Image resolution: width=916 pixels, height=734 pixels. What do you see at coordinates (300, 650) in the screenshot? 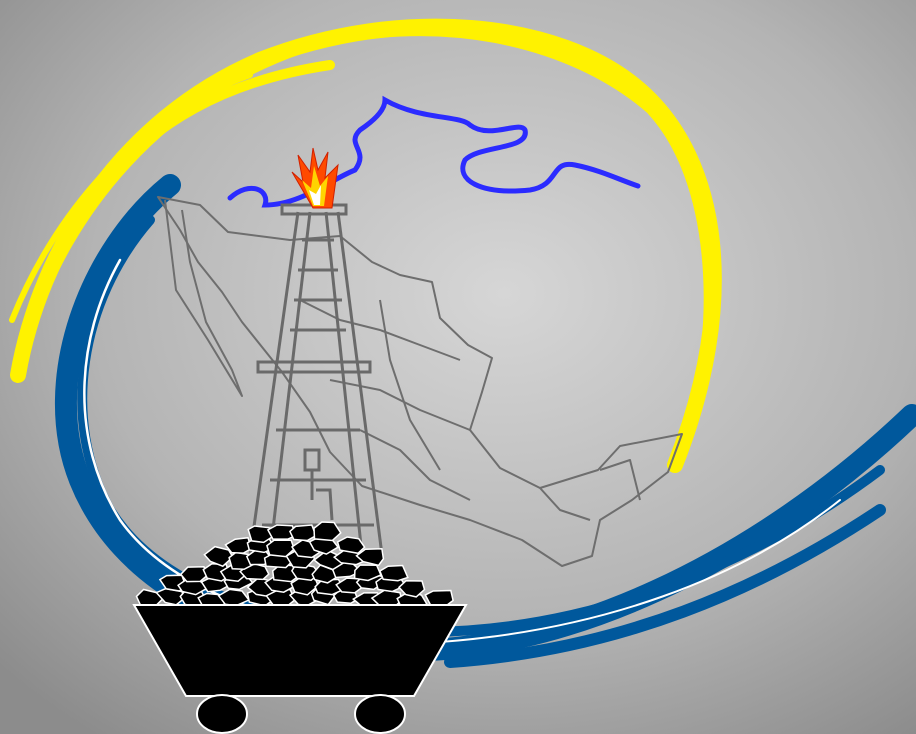
I see `mine-cart` at bounding box center [300, 650].